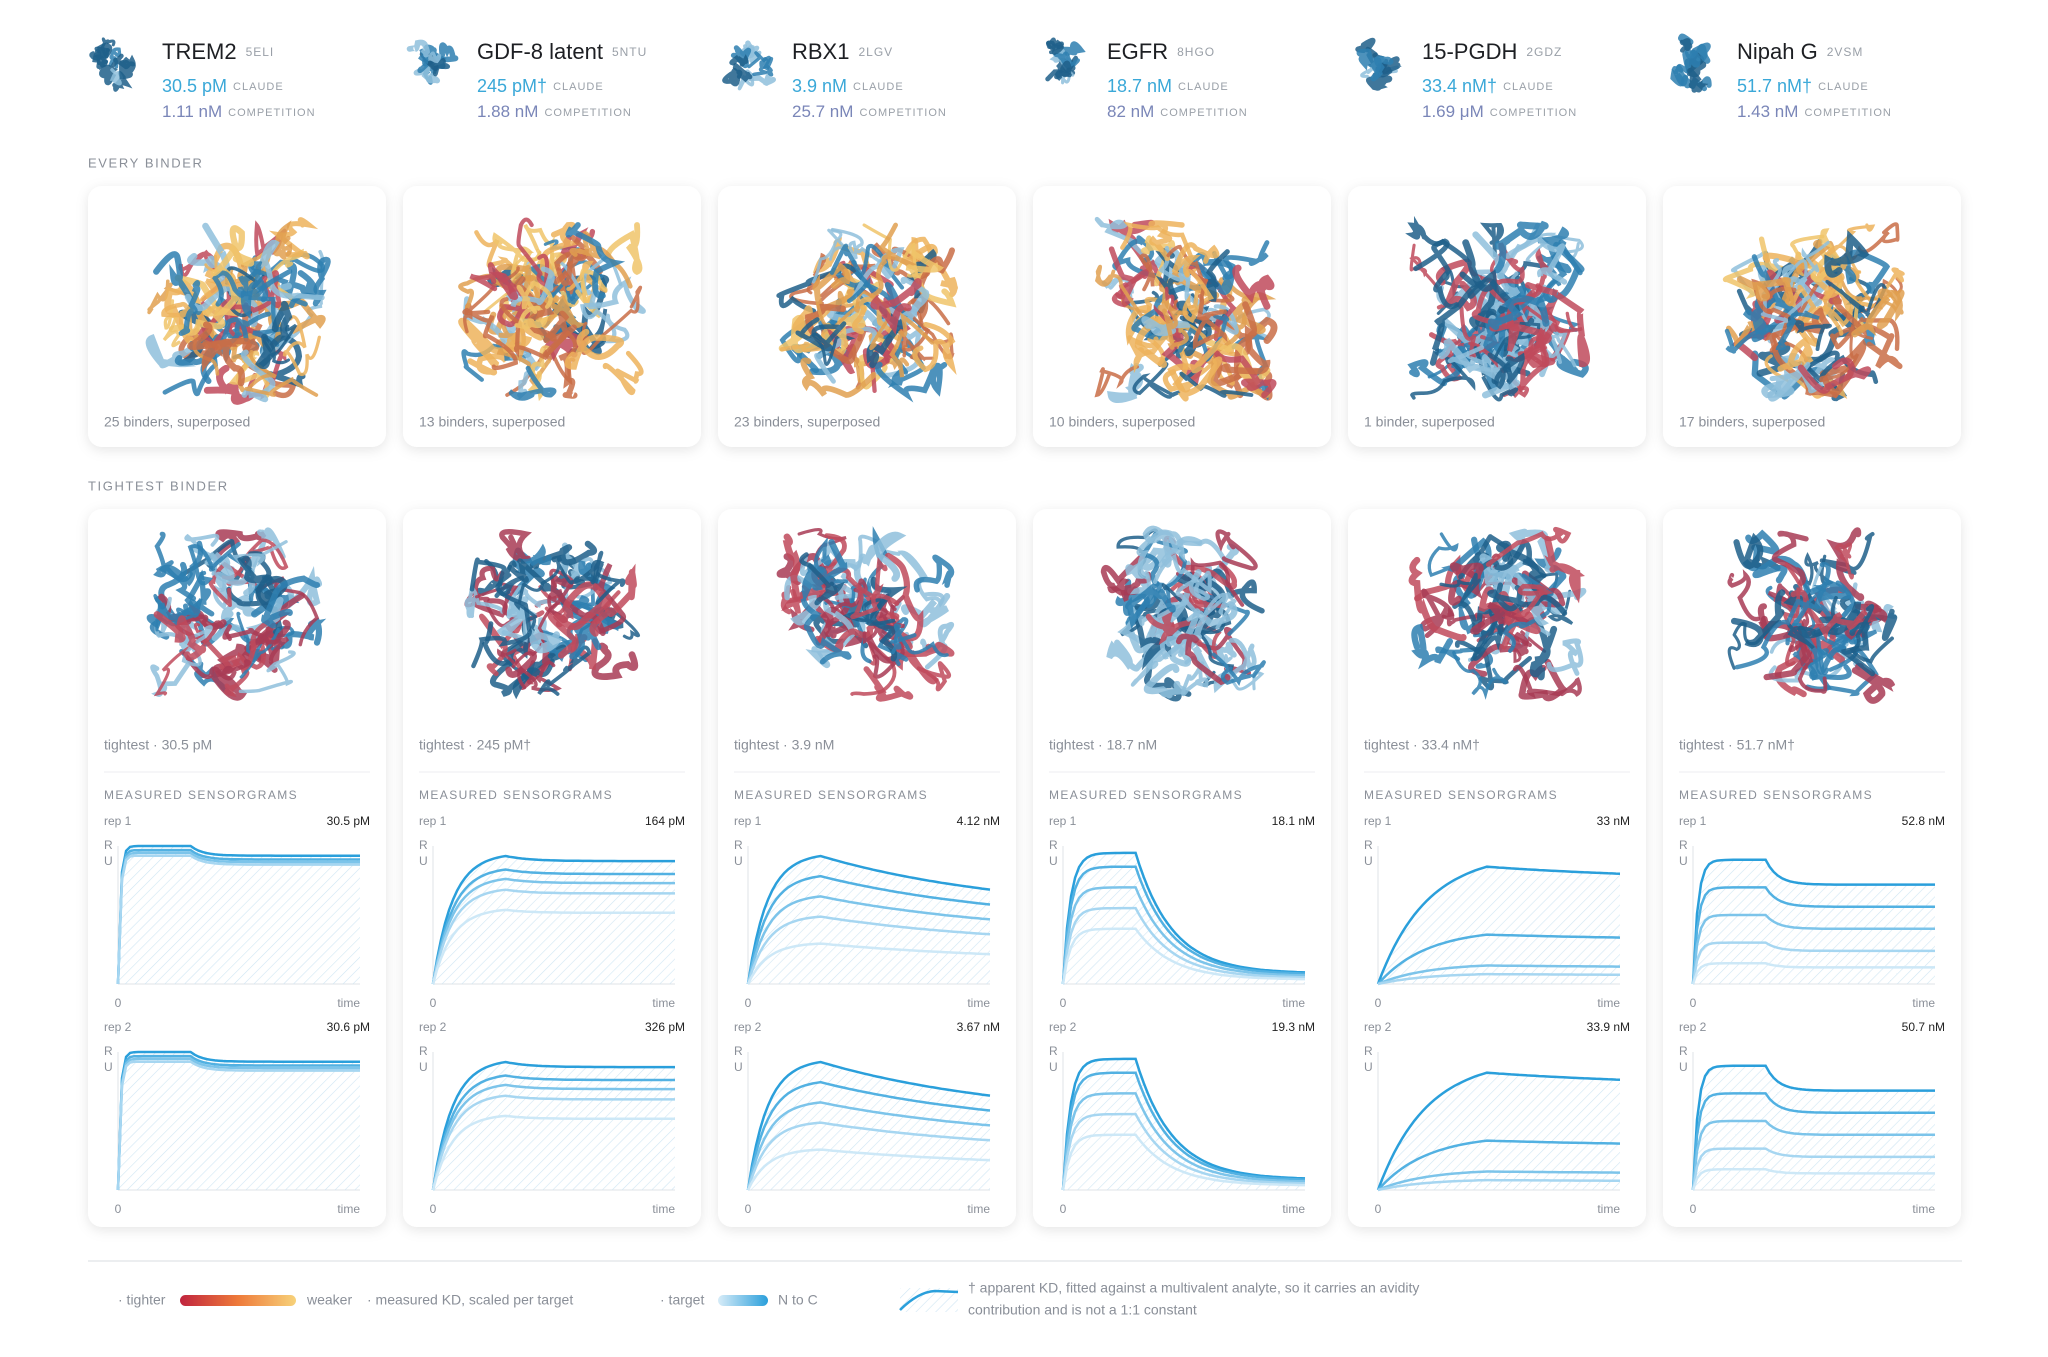 The image size is (2048, 1357). I want to click on competition-kd: 82 nM COMPETITION, so click(1177, 111).